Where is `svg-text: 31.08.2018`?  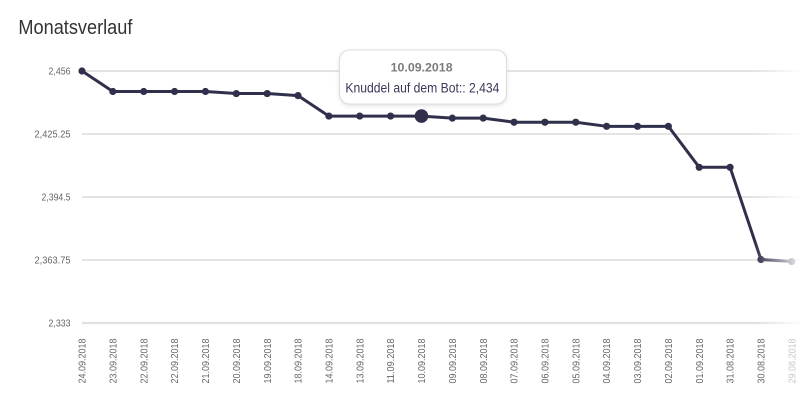
svg-text: 31.08.2018 is located at coordinates (731, 360).